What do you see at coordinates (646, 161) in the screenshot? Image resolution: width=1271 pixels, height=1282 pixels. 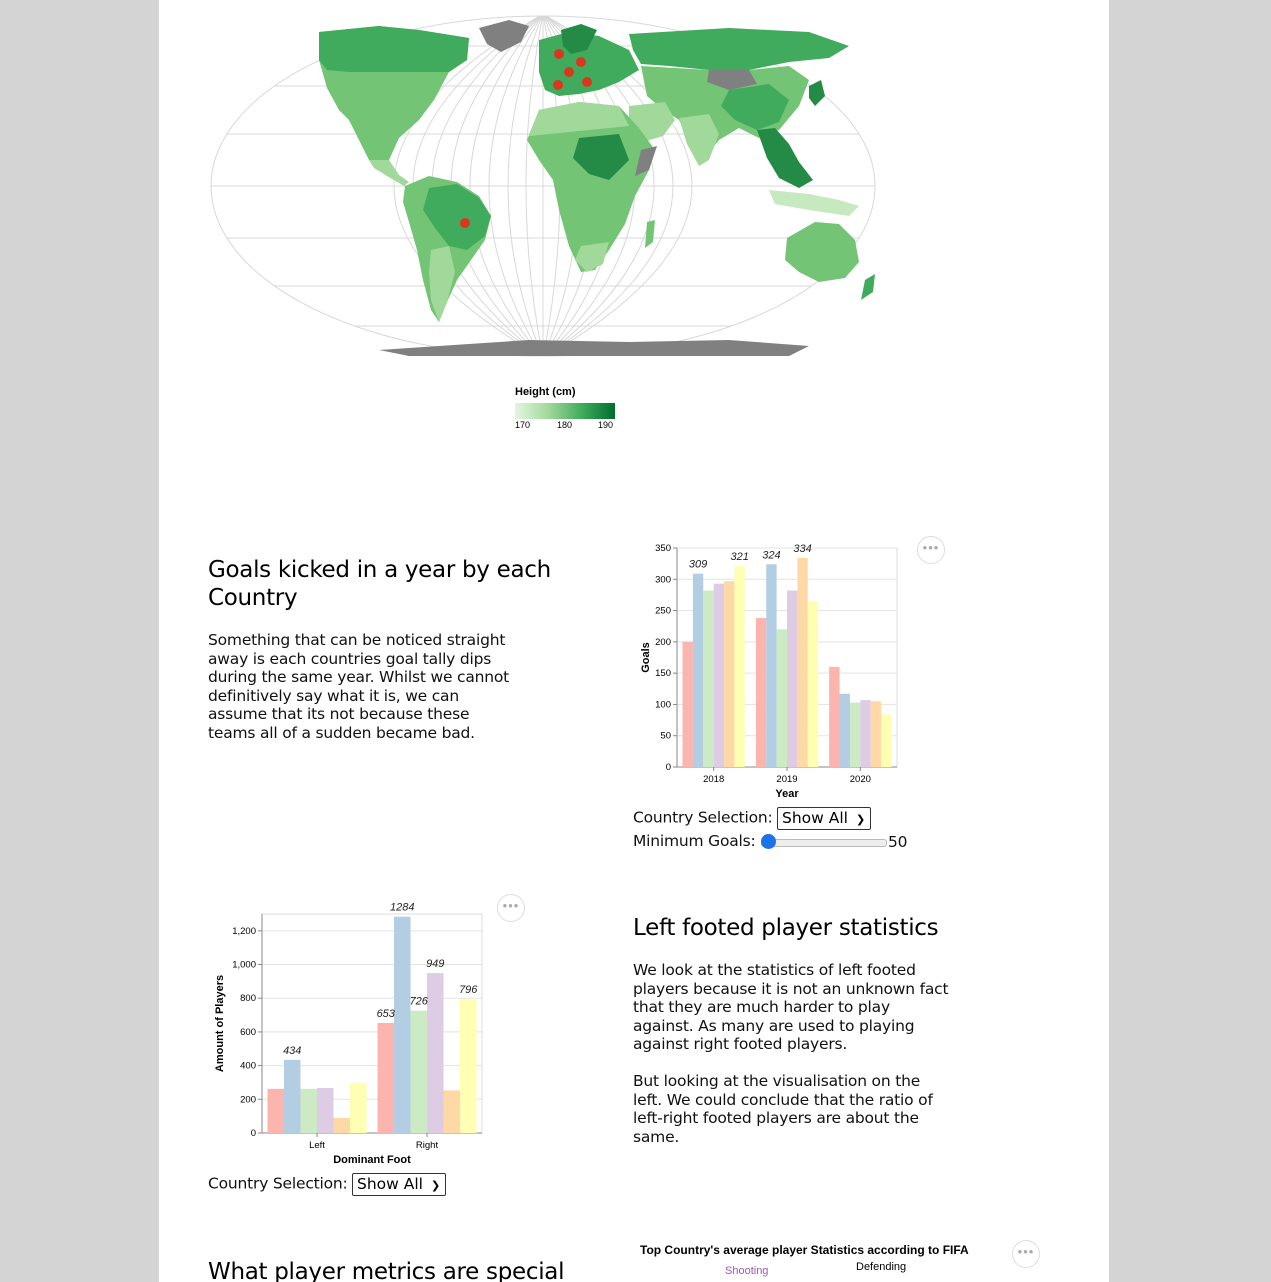 I see `somalia` at bounding box center [646, 161].